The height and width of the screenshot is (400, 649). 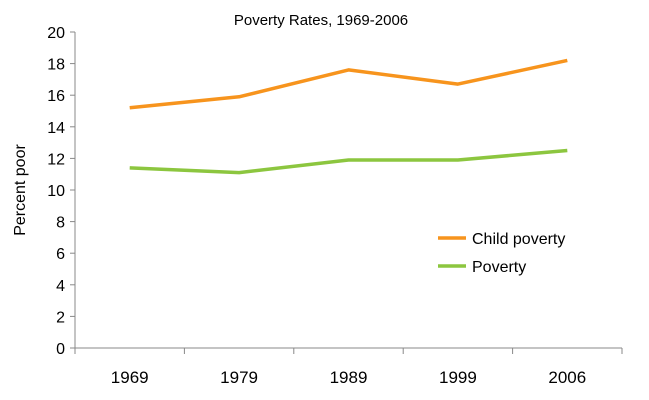 What do you see at coordinates (56, 96) in the screenshot?
I see `y-tick-label: 16` at bounding box center [56, 96].